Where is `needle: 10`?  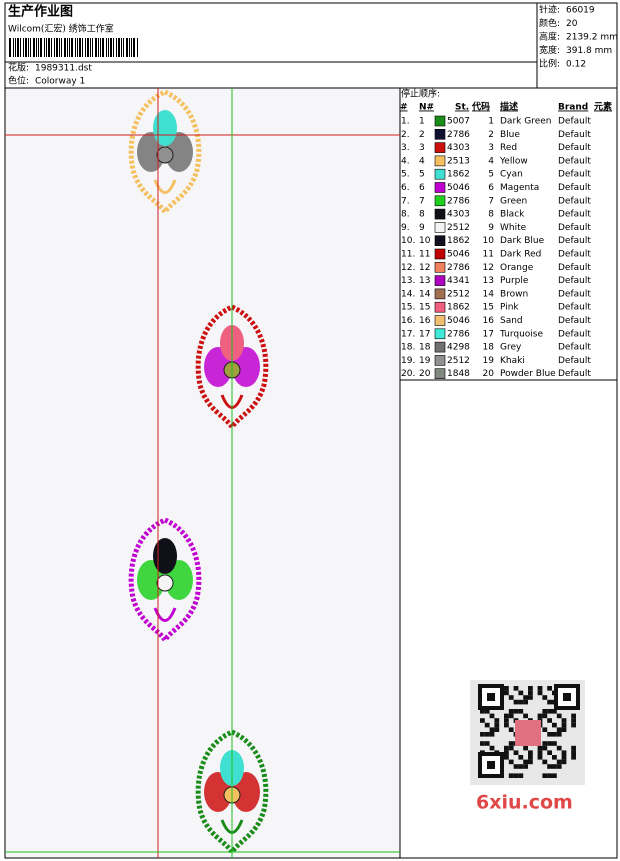 needle: 10 is located at coordinates (425, 241).